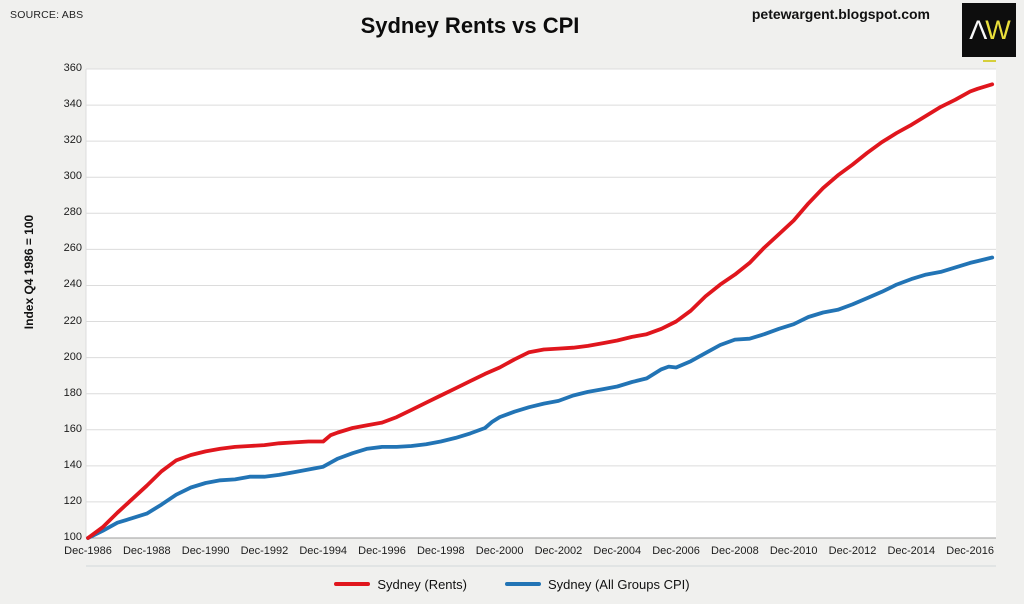 The height and width of the screenshot is (604, 1024). What do you see at coordinates (88, 551) in the screenshot?
I see `x-tick-label: Dec-1986` at bounding box center [88, 551].